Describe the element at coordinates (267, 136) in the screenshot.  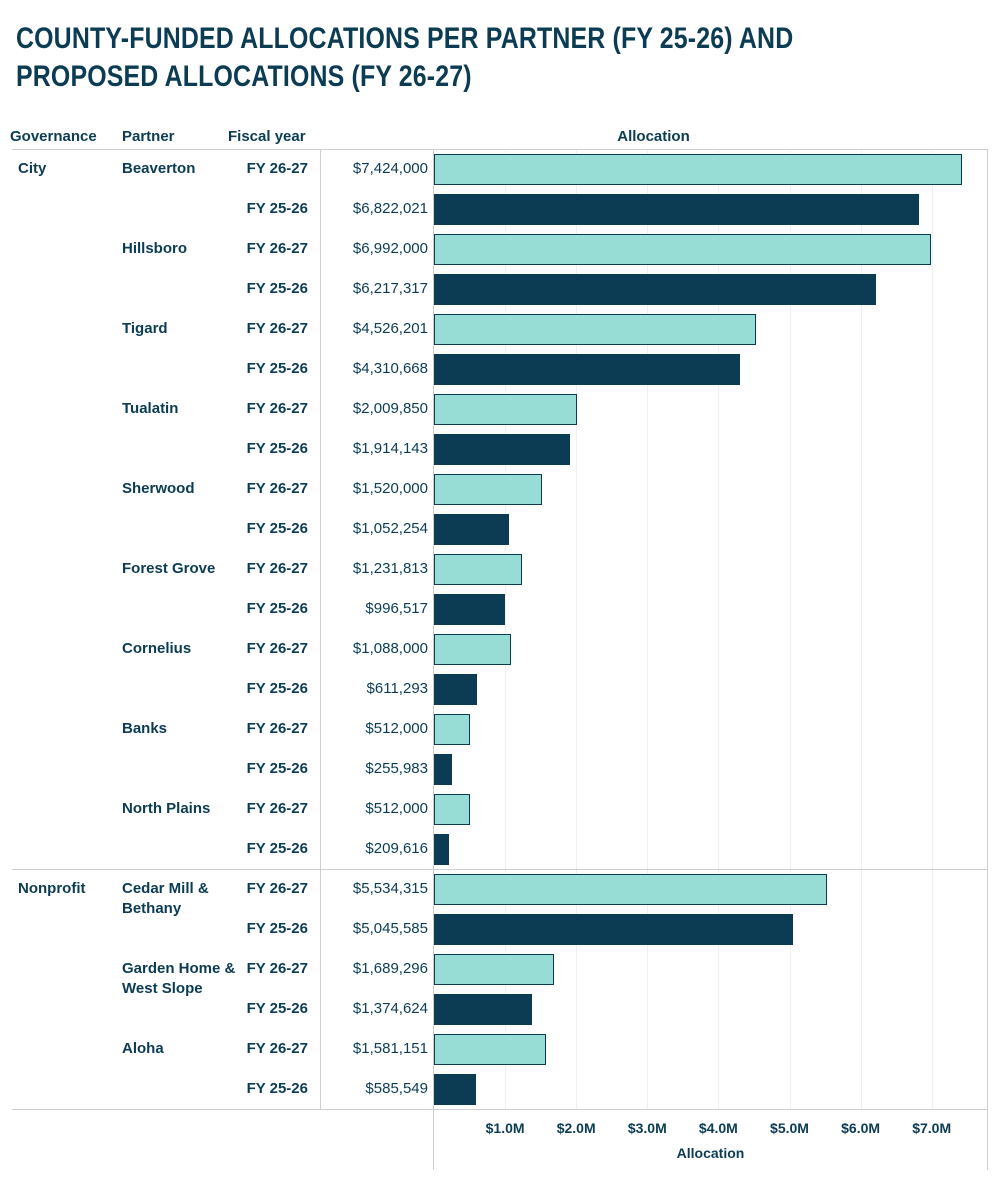
I see `header-fiscal-year: Fiscal year` at that location.